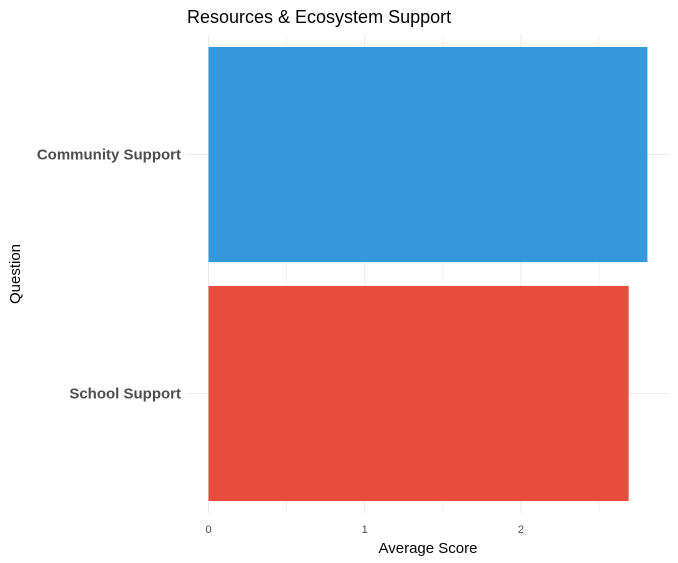 This screenshot has width=678, height=563. I want to click on category-label: School Support, so click(125, 394).